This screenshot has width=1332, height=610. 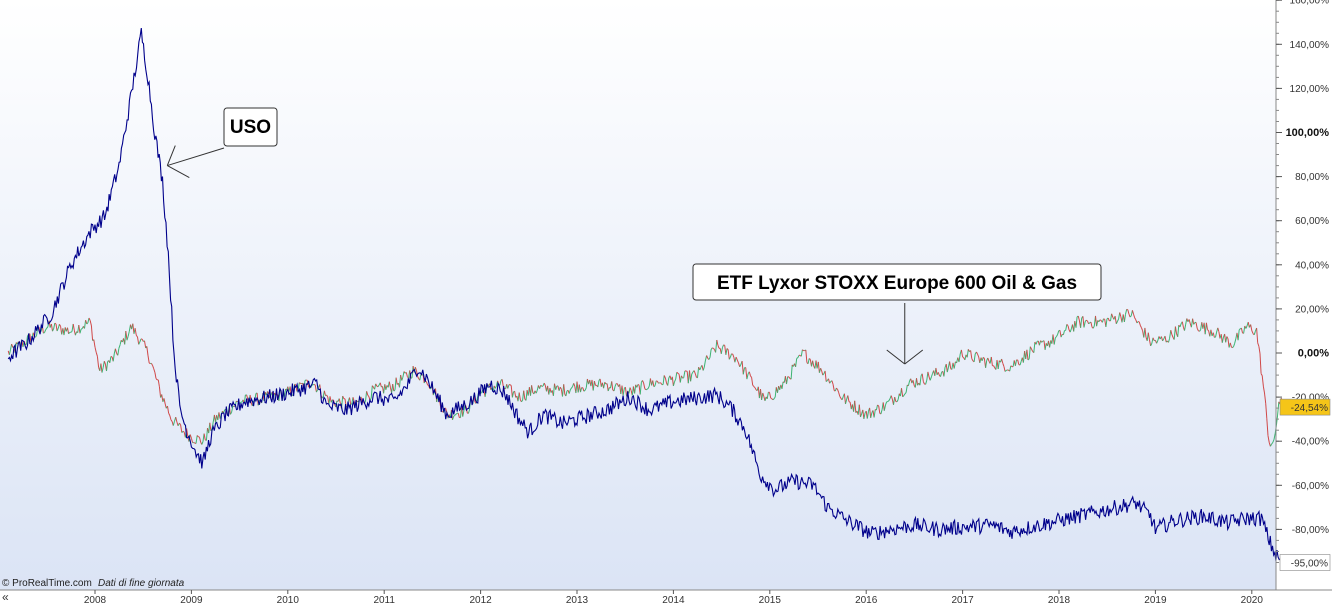 What do you see at coordinates (1310, 89) in the screenshot?
I see `y-tick-label: 120,00%` at bounding box center [1310, 89].